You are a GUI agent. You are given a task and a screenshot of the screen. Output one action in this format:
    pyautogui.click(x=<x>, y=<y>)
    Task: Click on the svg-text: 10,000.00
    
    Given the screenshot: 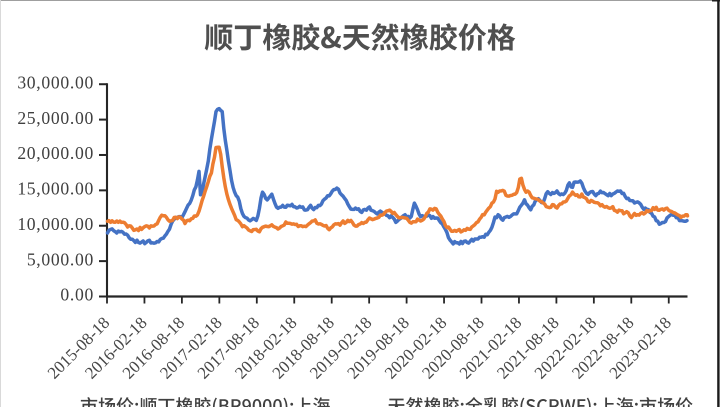 What is the action you would take?
    pyautogui.click(x=55, y=224)
    